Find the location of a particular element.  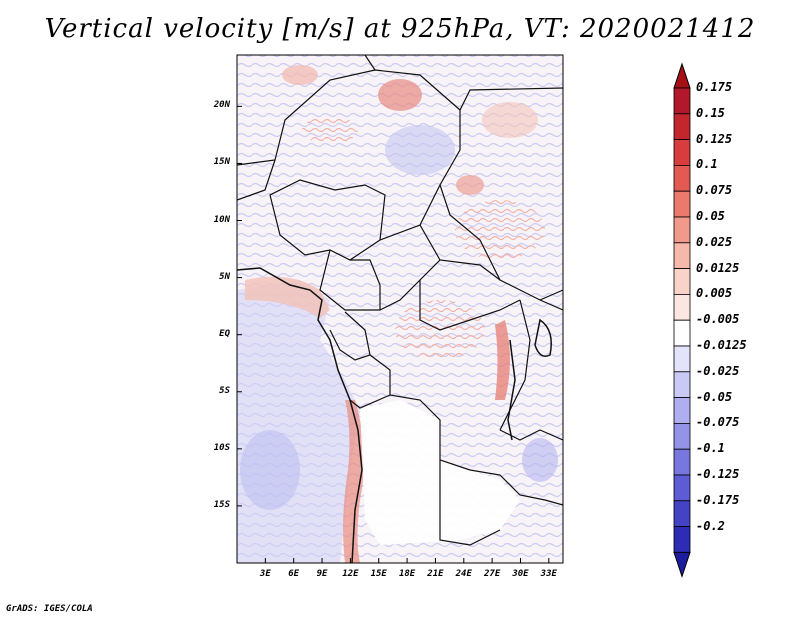

coastline is located at coordinates (300, 415).